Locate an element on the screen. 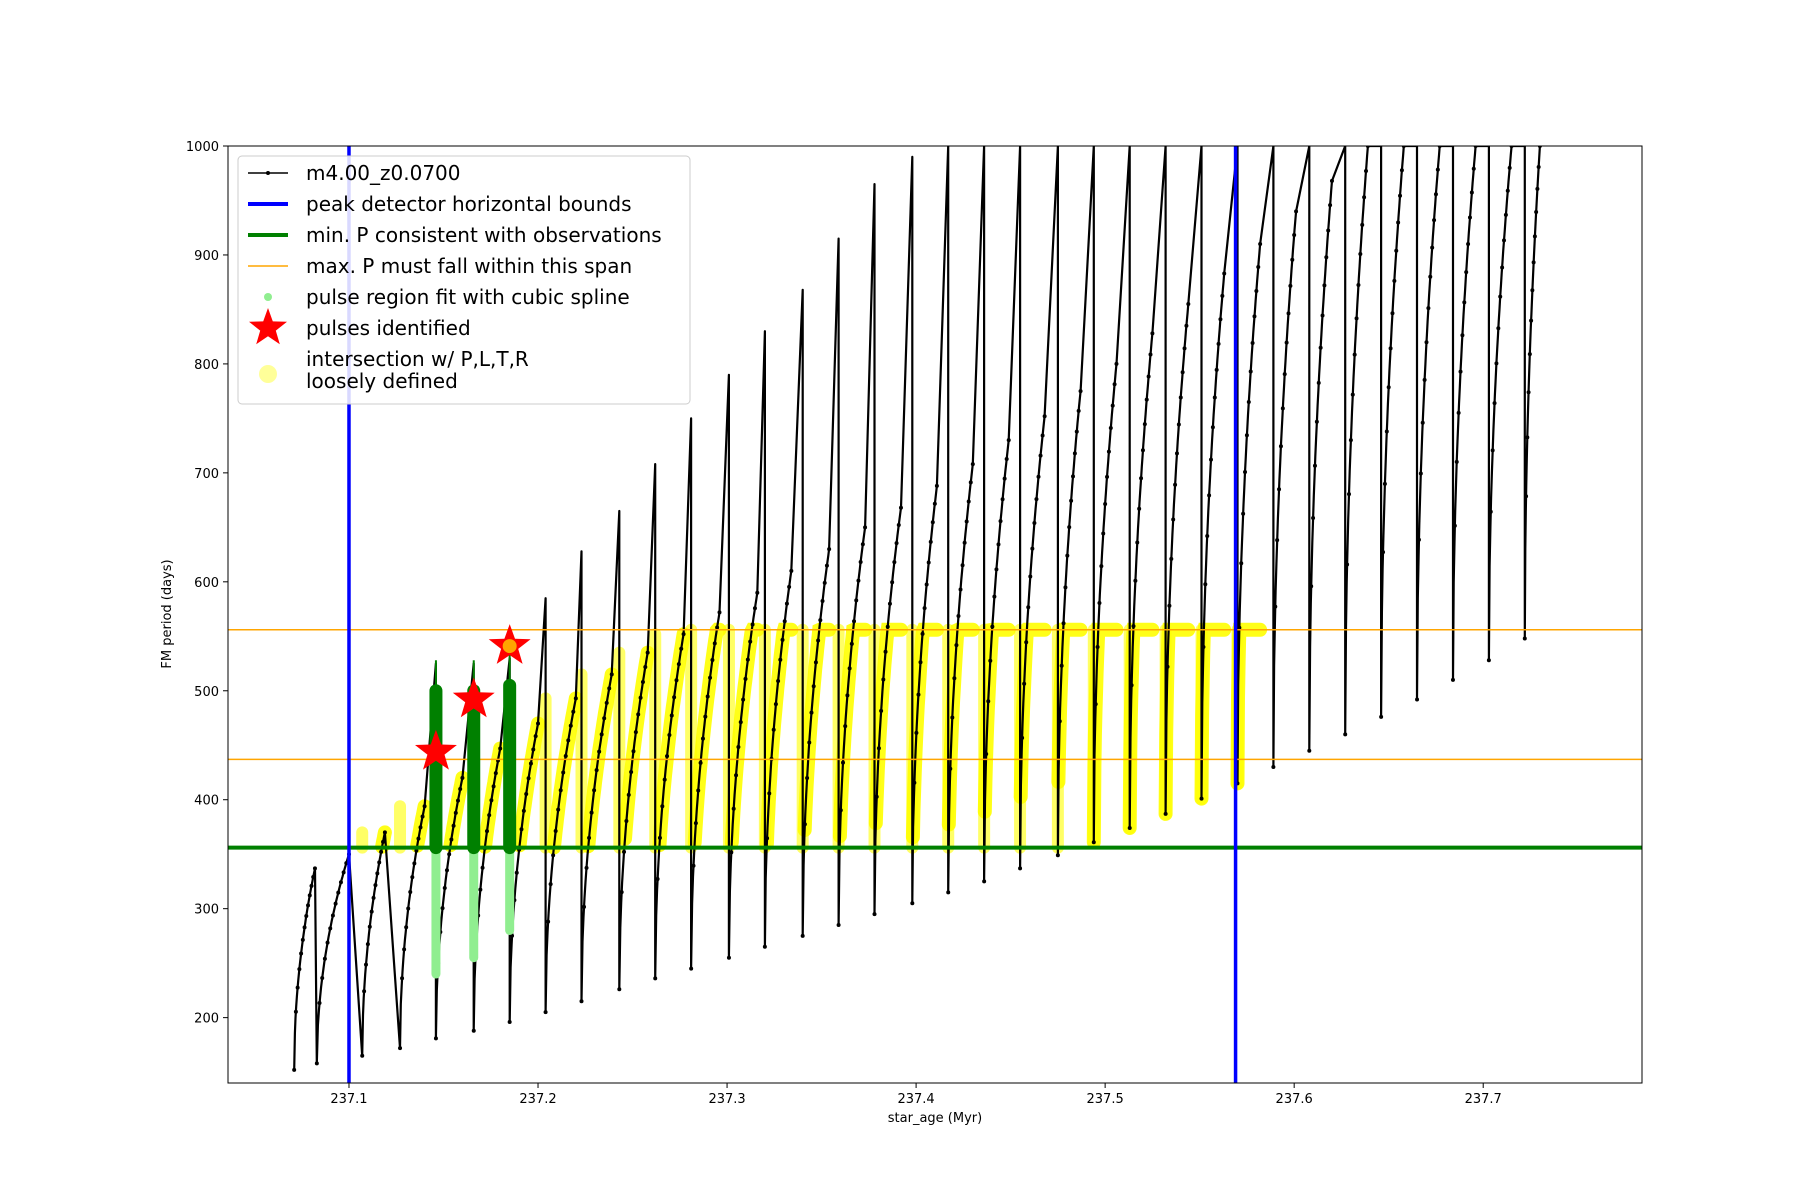 This screenshot has height=1200, width=1800. y-tick-label-3: 500 is located at coordinates (206, 692).